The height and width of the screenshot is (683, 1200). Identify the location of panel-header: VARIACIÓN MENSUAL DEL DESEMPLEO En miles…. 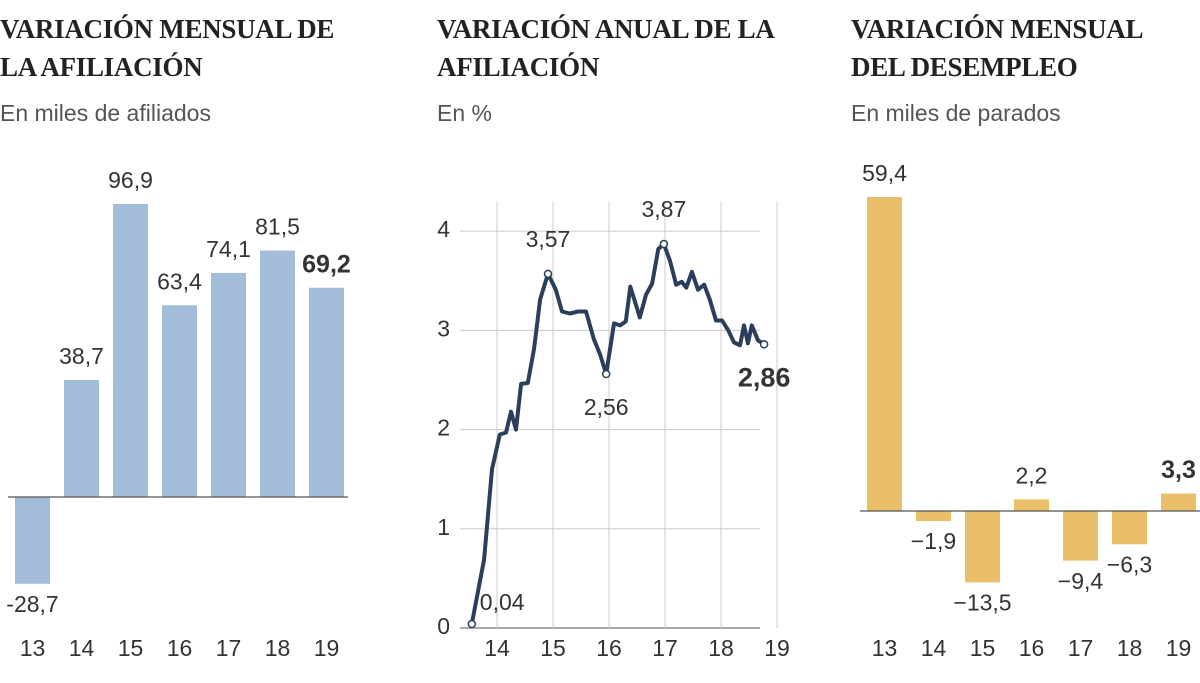
(1023, 68).